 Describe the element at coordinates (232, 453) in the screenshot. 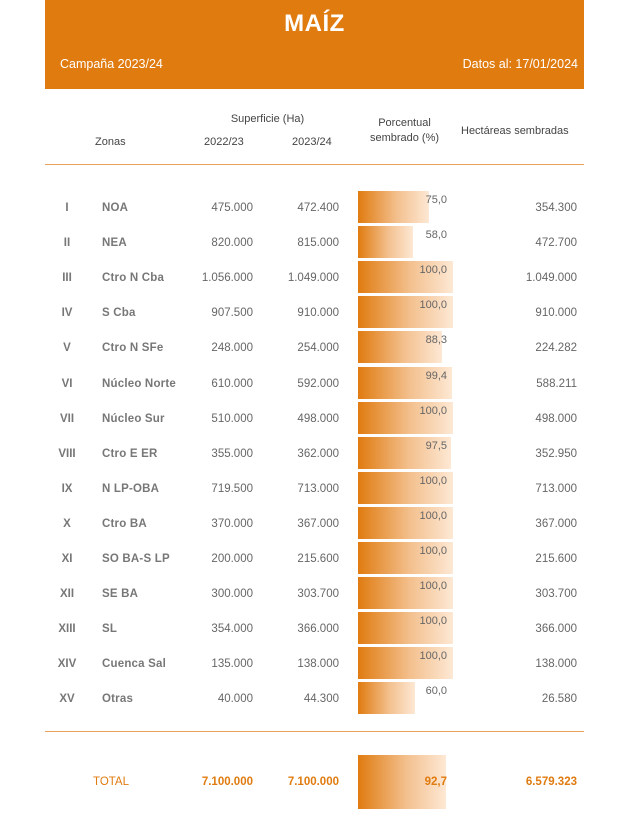

I see `surface-2022: 355.000` at that location.